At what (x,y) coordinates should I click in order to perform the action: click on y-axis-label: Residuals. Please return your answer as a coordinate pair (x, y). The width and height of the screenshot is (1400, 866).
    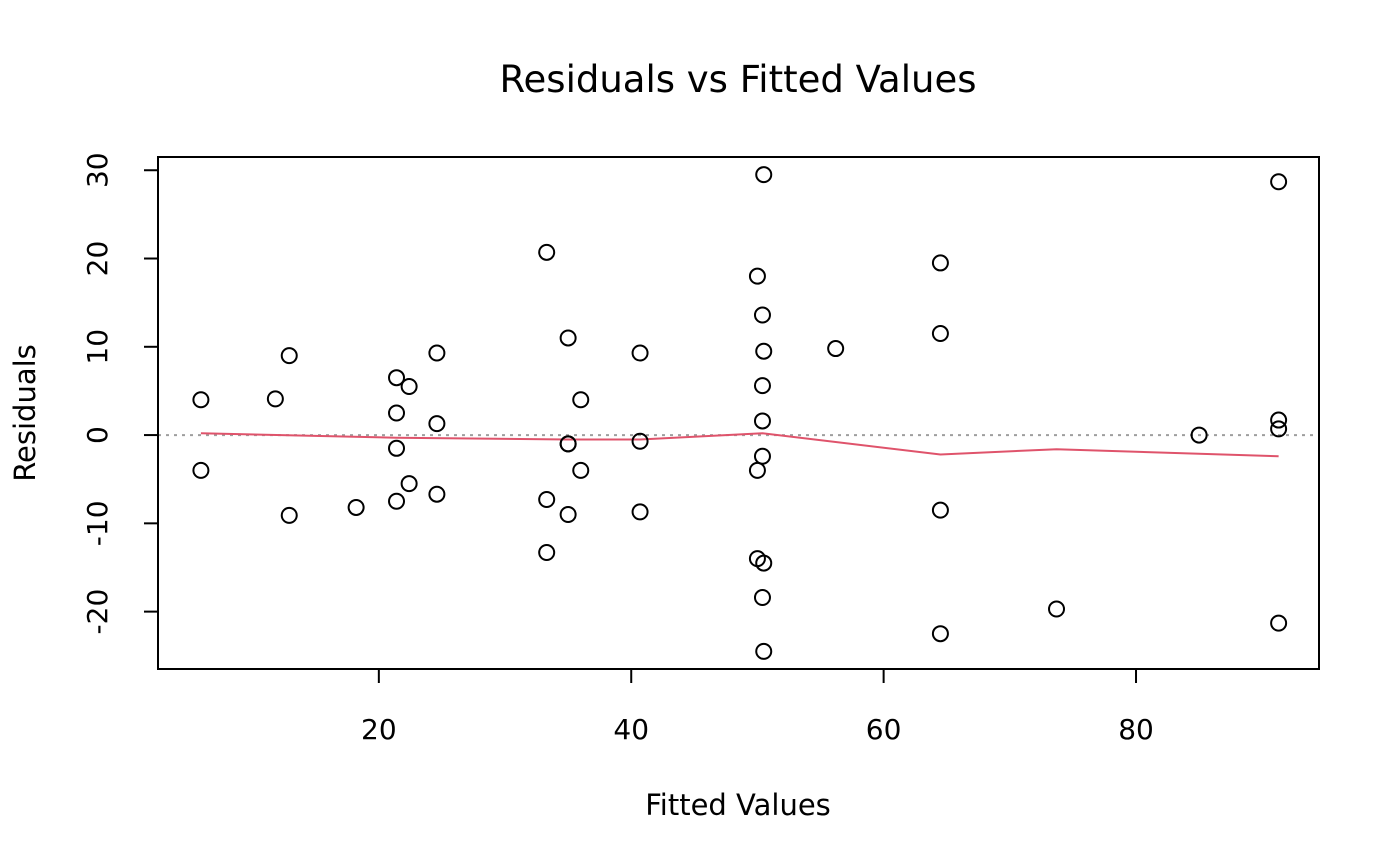
    Looking at the image, I should click on (25, 413).